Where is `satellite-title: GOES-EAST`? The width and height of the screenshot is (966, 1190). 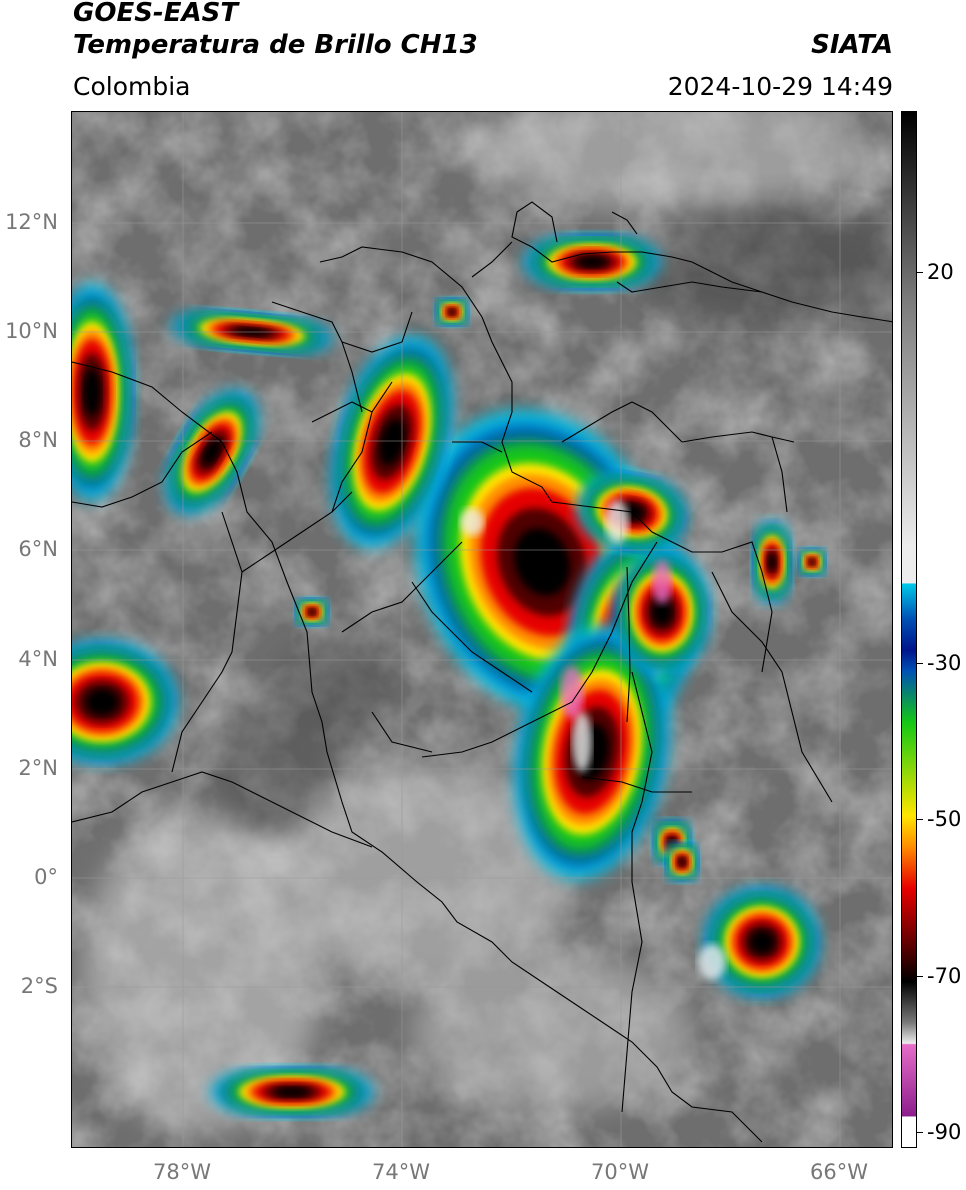
satellite-title: GOES-EAST is located at coordinates (156, 14).